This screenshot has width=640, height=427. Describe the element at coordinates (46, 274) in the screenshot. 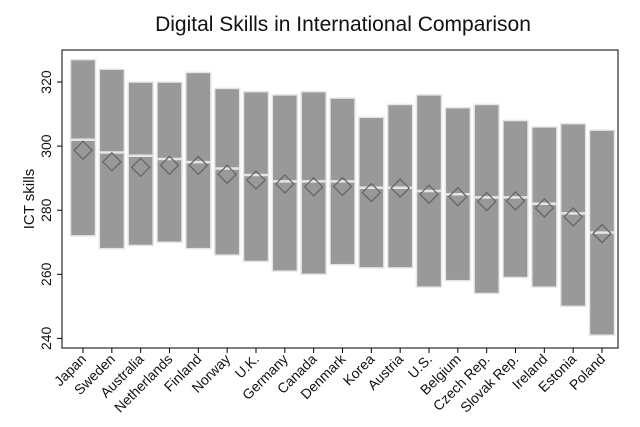

I see `y-tick-label-1: 260` at that location.